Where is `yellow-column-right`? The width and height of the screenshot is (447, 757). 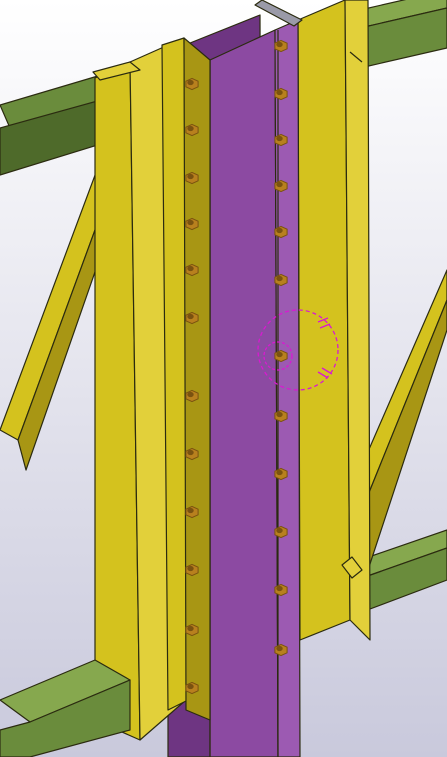
yellow-column-right is located at coordinates (334, 320).